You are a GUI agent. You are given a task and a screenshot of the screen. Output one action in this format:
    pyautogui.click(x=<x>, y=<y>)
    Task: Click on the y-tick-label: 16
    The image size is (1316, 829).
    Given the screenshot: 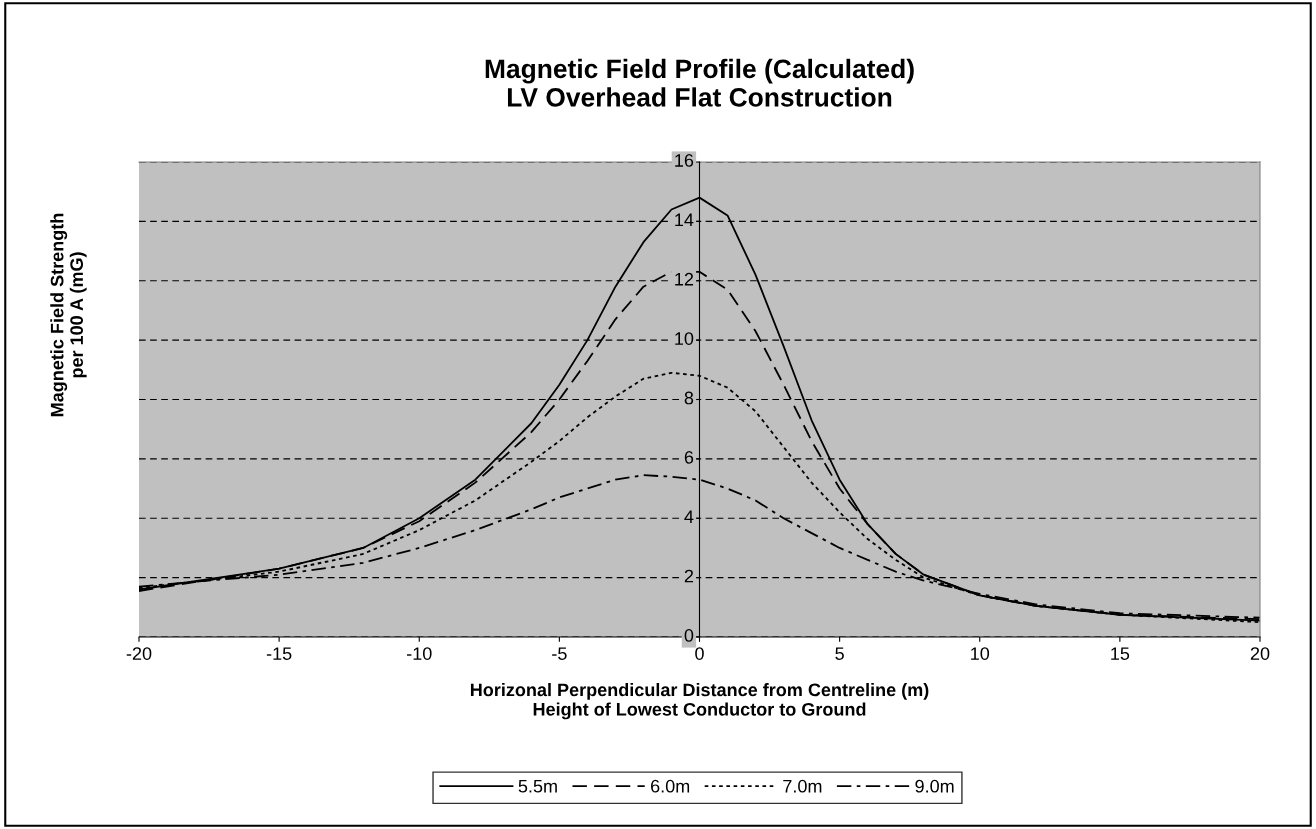 What is the action you would take?
    pyautogui.click(x=684, y=160)
    